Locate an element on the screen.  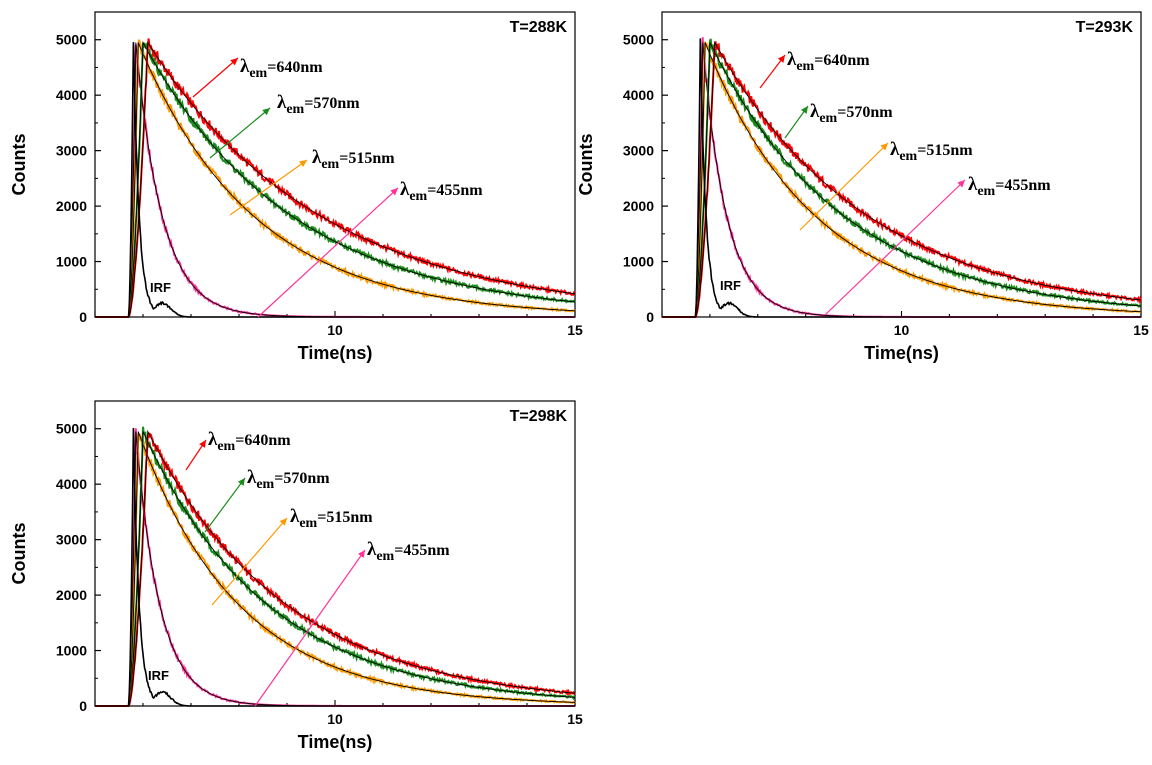
temperature-label: T=293K is located at coordinates (1105, 27).